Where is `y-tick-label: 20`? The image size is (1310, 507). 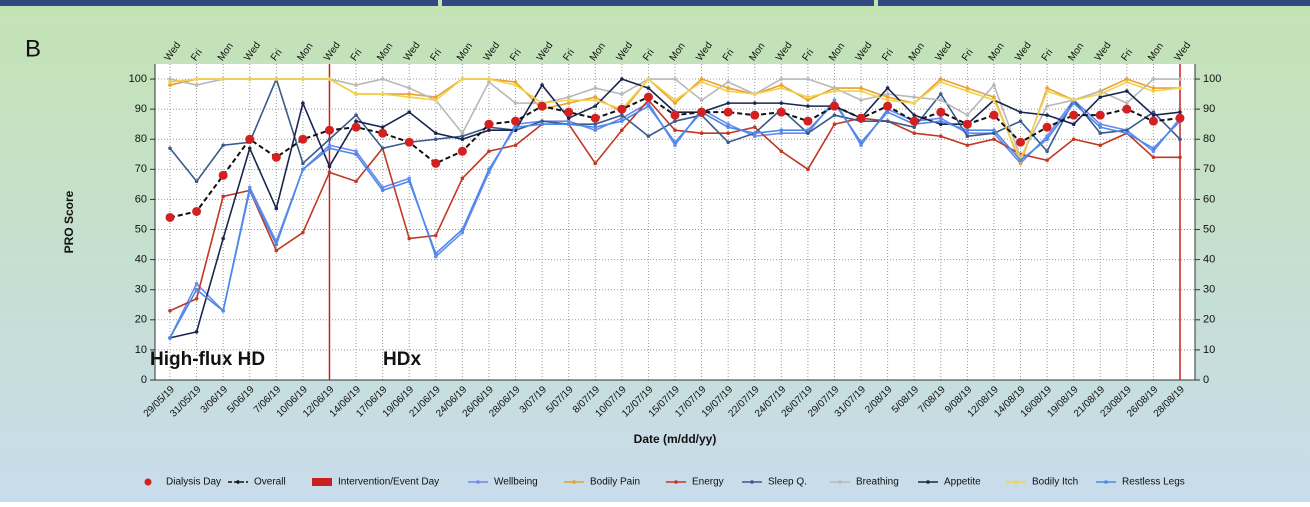 y-tick-label: 20 is located at coordinates (141, 320).